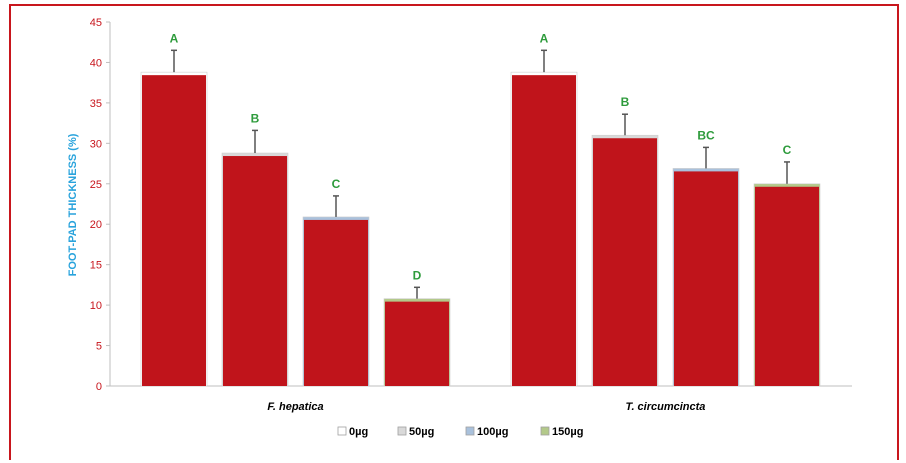  Describe the element at coordinates (99, 347) in the screenshot. I see `y-tick-label: 5` at that location.